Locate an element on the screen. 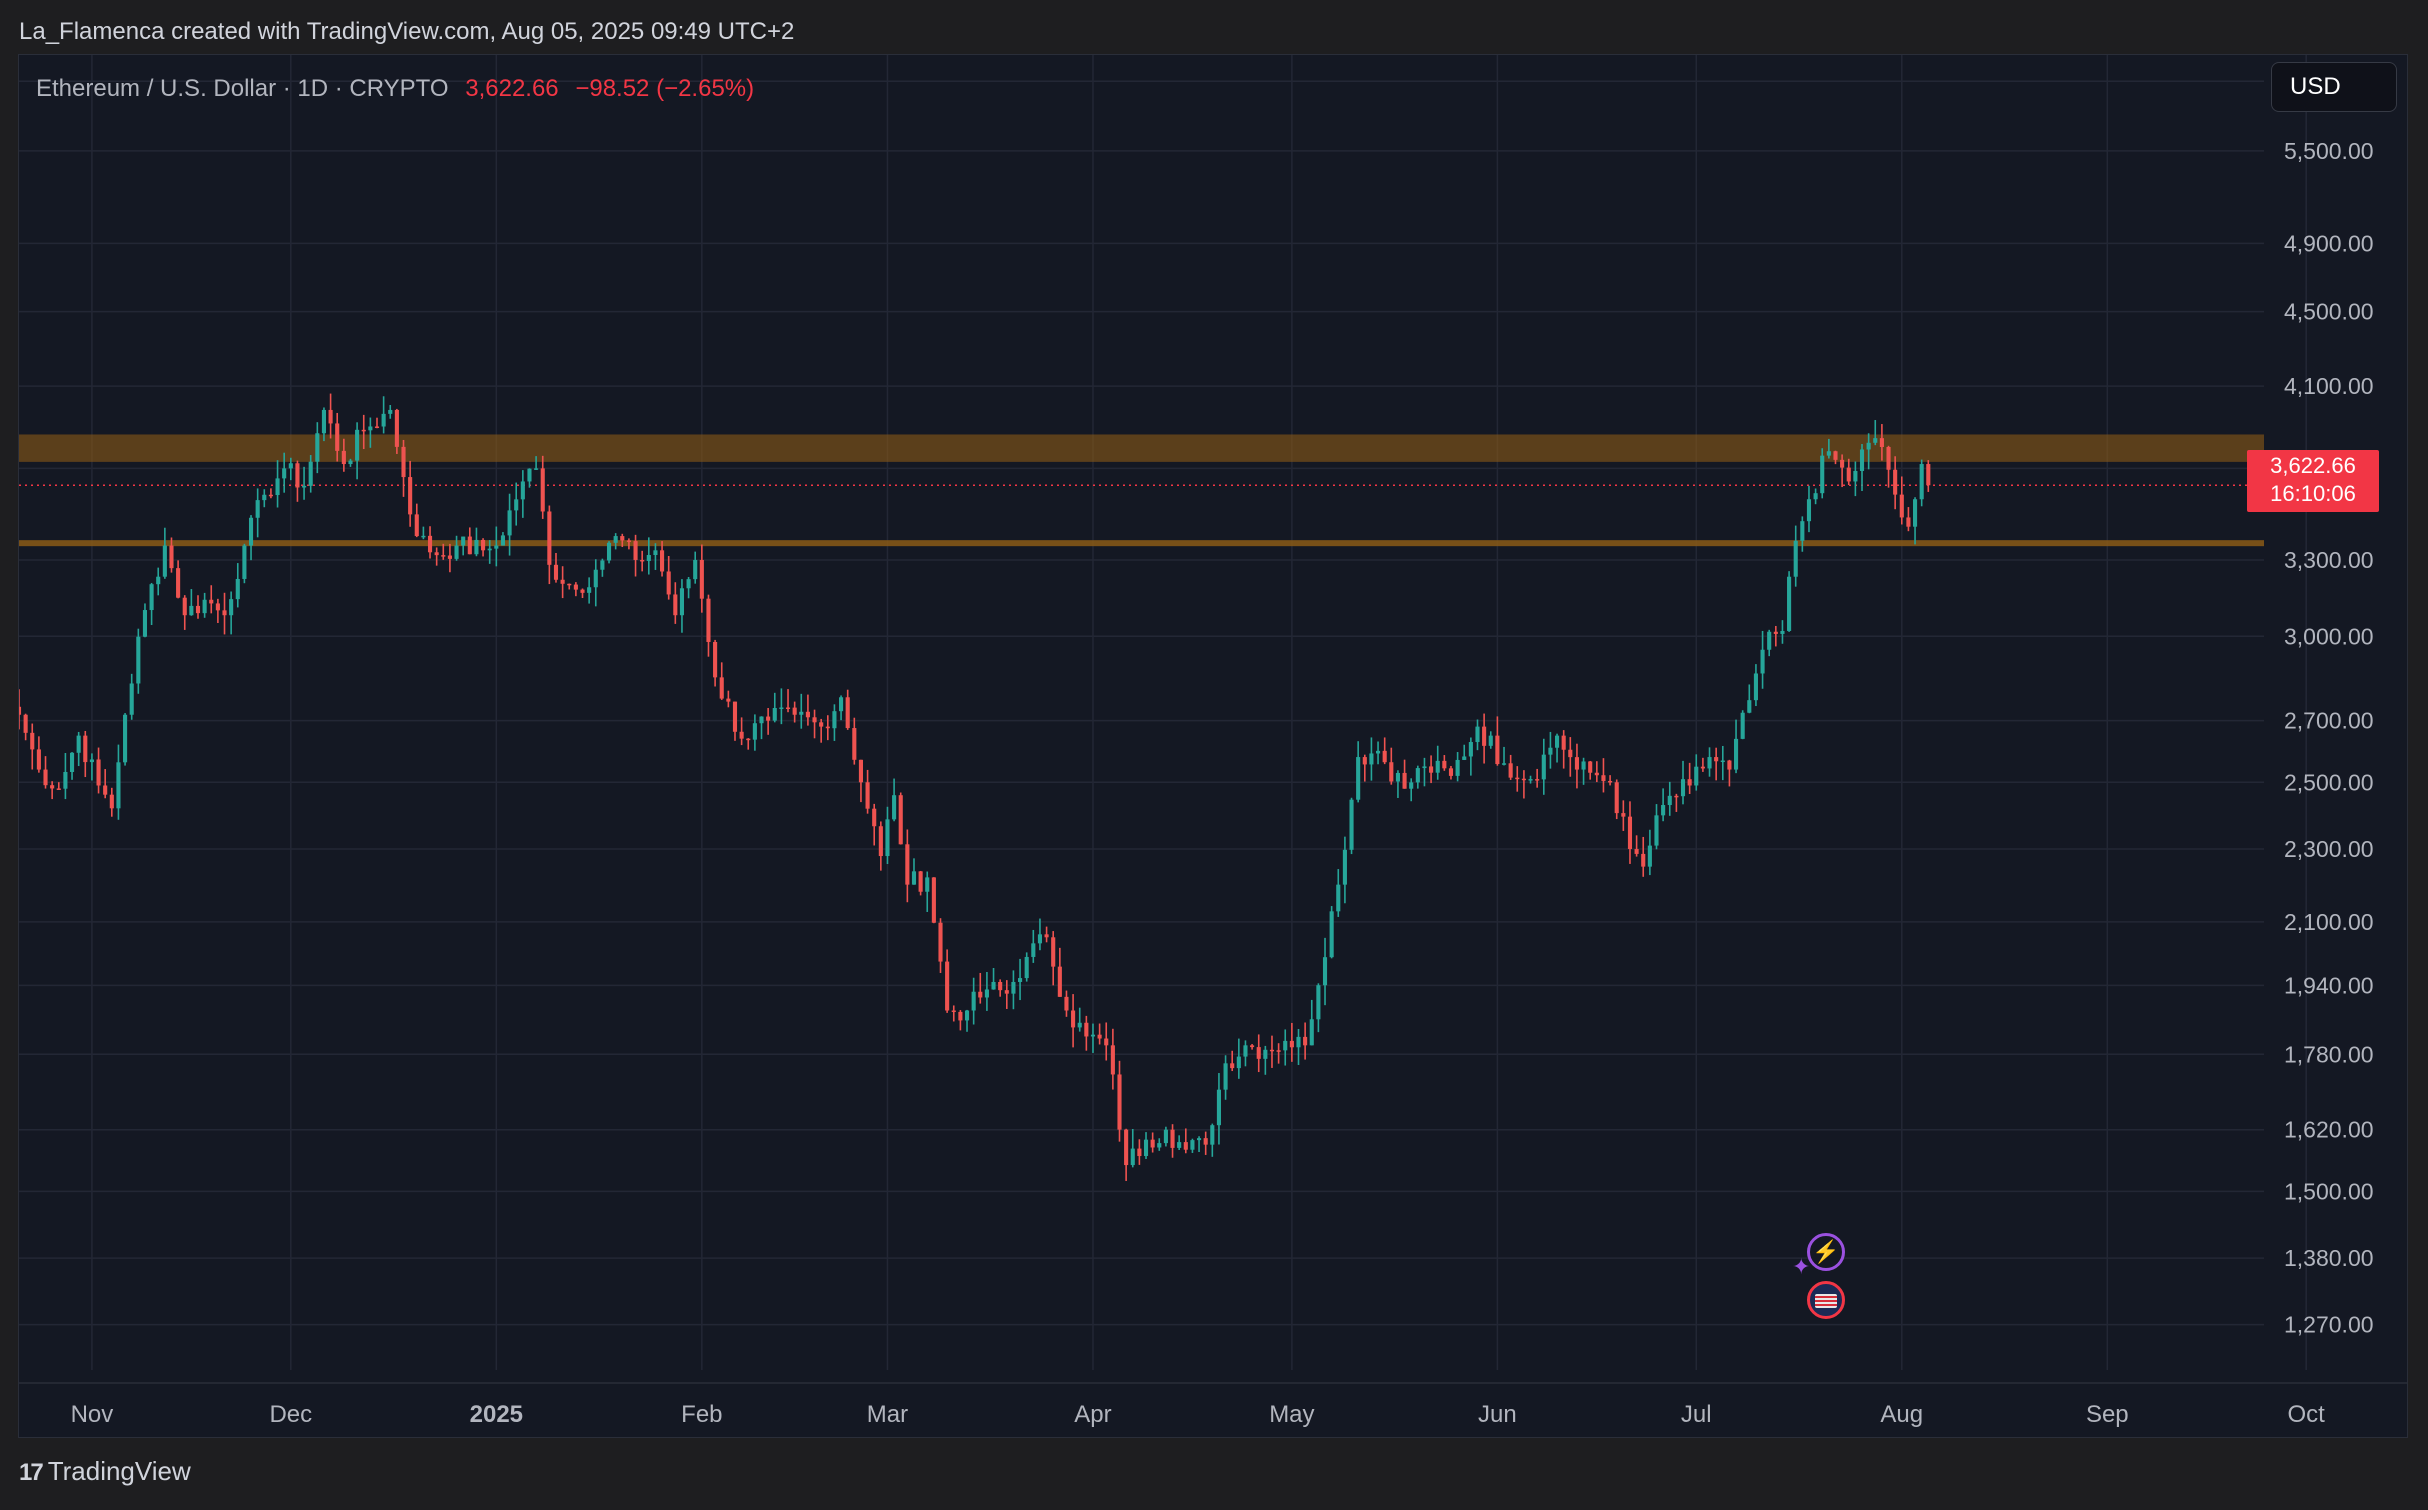  bar-countdown: 16:10:06 is located at coordinates (2313, 493).